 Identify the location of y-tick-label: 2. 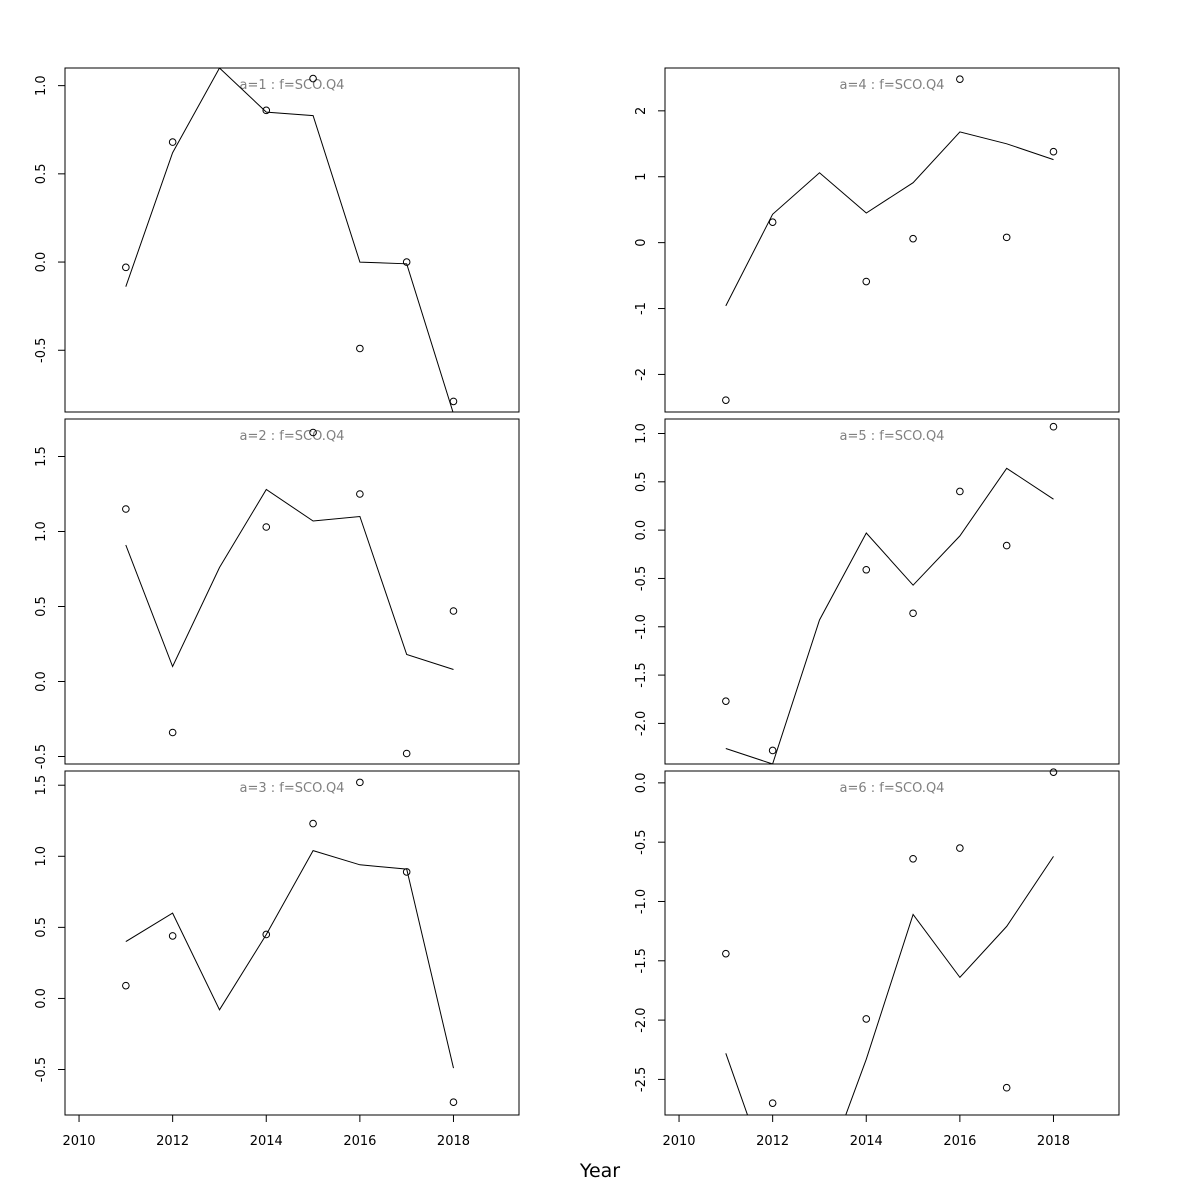
(641, 111).